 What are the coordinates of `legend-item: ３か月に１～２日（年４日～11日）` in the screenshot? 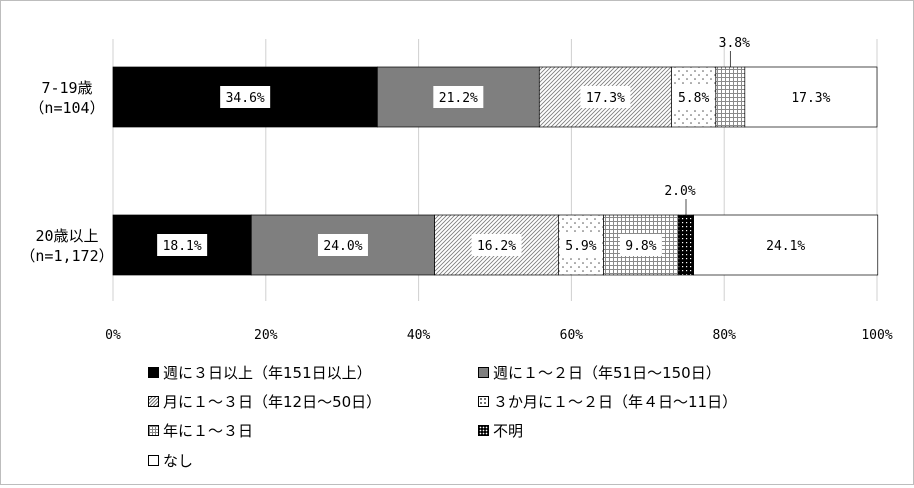 It's located at (607, 401).